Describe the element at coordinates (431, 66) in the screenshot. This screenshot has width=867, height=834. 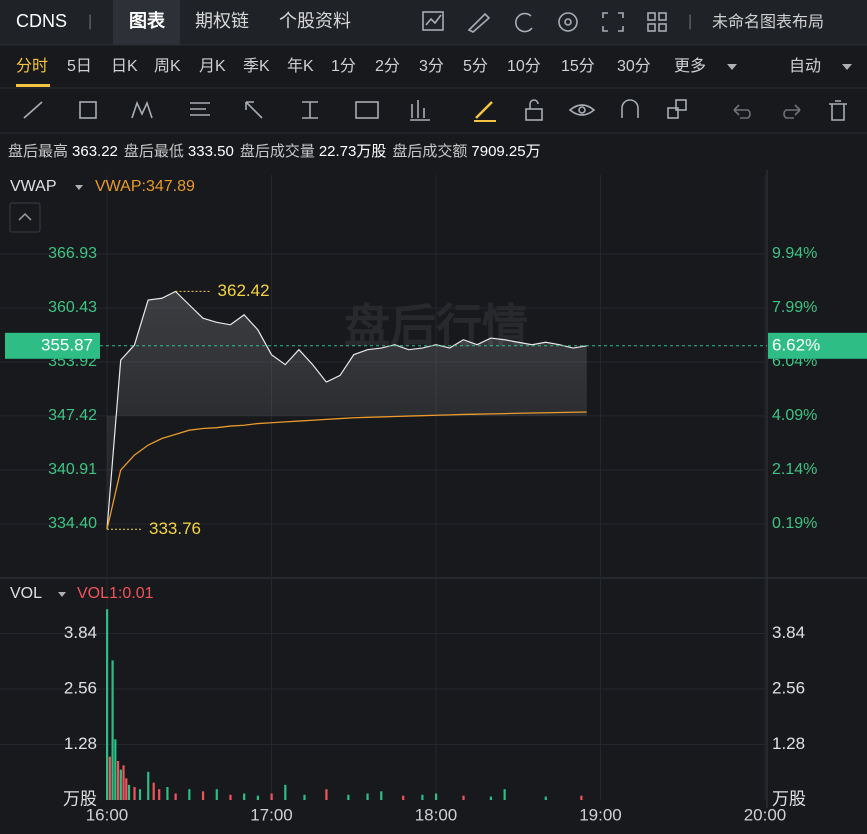
I see `period: 3分` at that location.